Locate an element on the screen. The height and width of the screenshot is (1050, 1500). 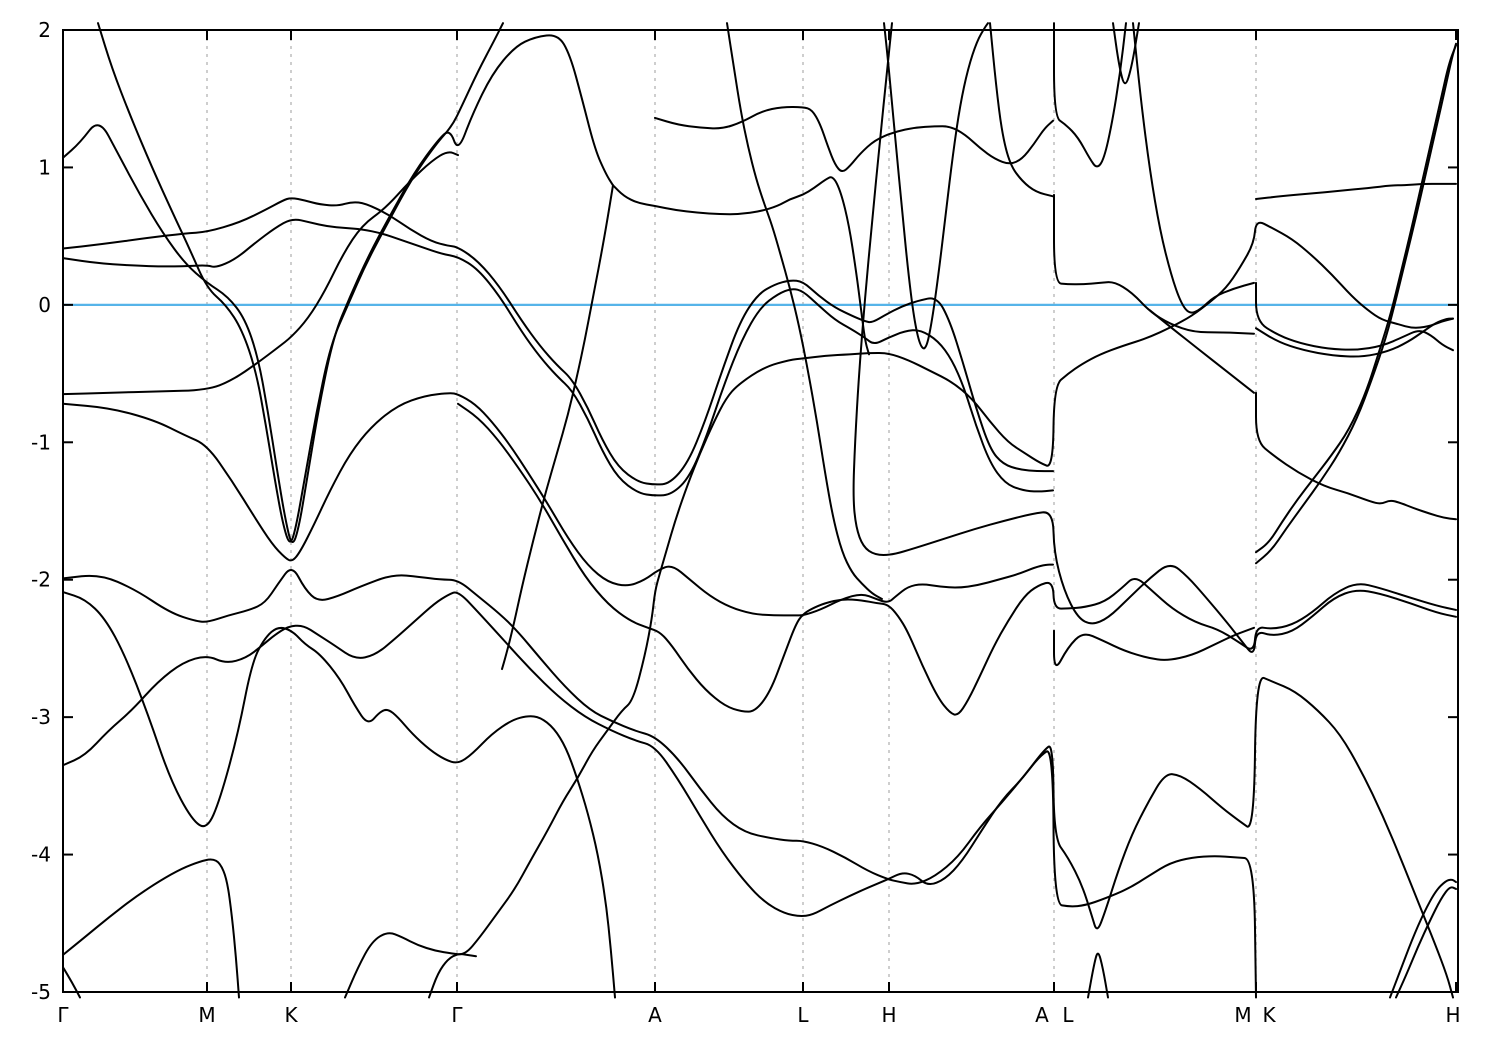
band-curve-band-p2-lambda-spike is located at coordinates (1098, 975).